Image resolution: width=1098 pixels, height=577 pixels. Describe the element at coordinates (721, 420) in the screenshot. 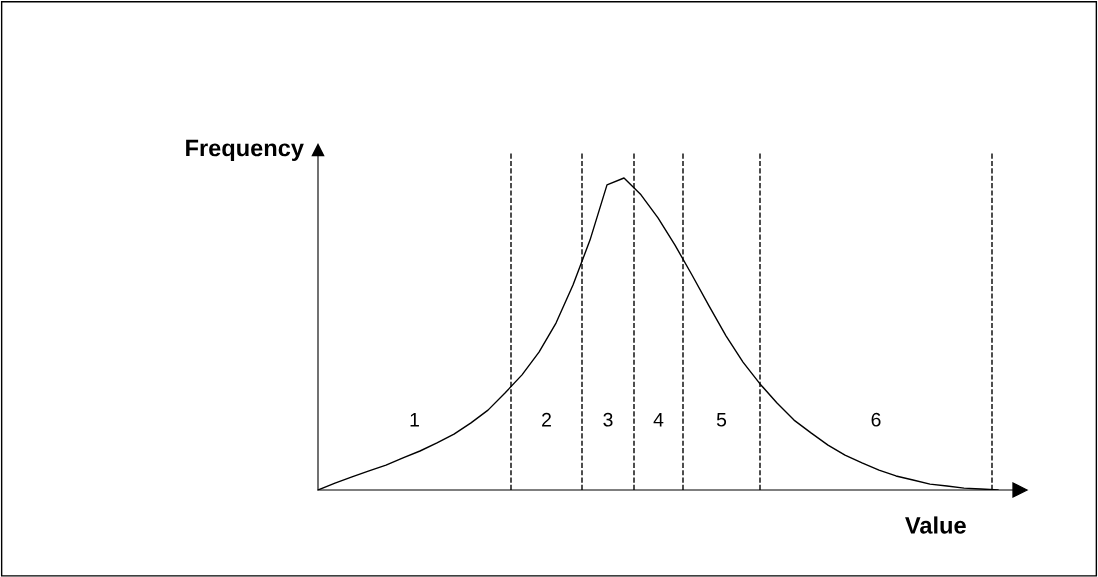

I see `annotation: 5` at that location.